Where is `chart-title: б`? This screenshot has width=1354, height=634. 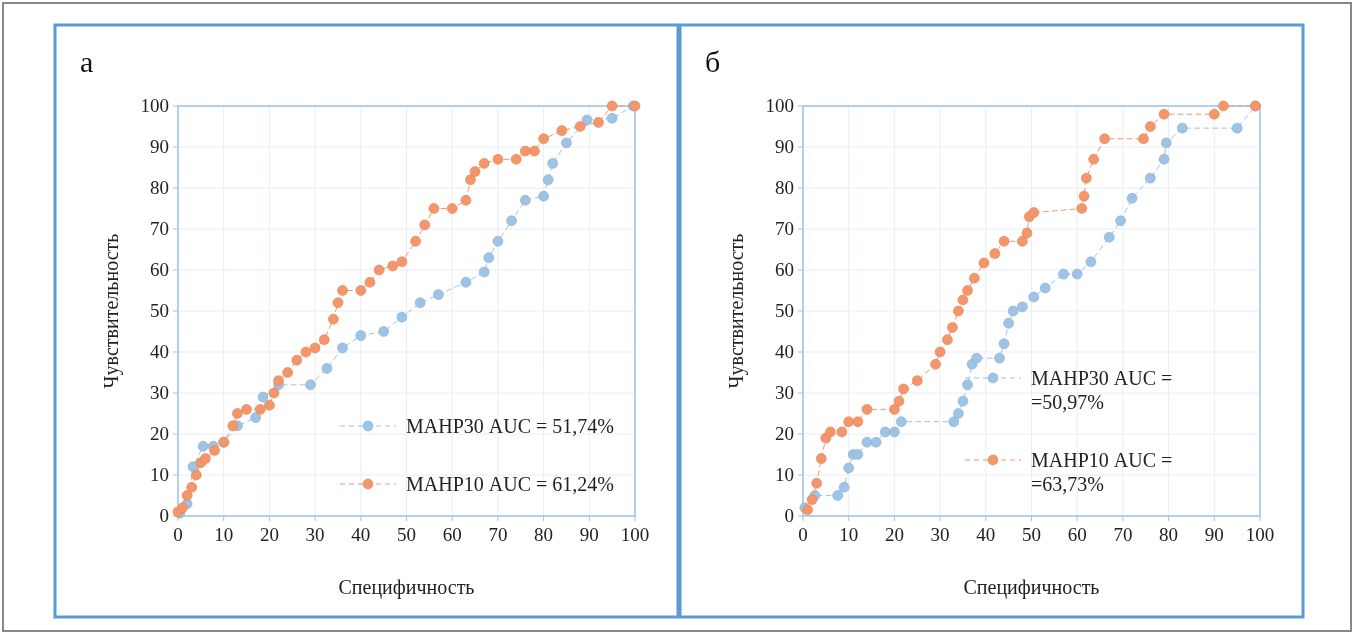
chart-title: б is located at coordinates (713, 61).